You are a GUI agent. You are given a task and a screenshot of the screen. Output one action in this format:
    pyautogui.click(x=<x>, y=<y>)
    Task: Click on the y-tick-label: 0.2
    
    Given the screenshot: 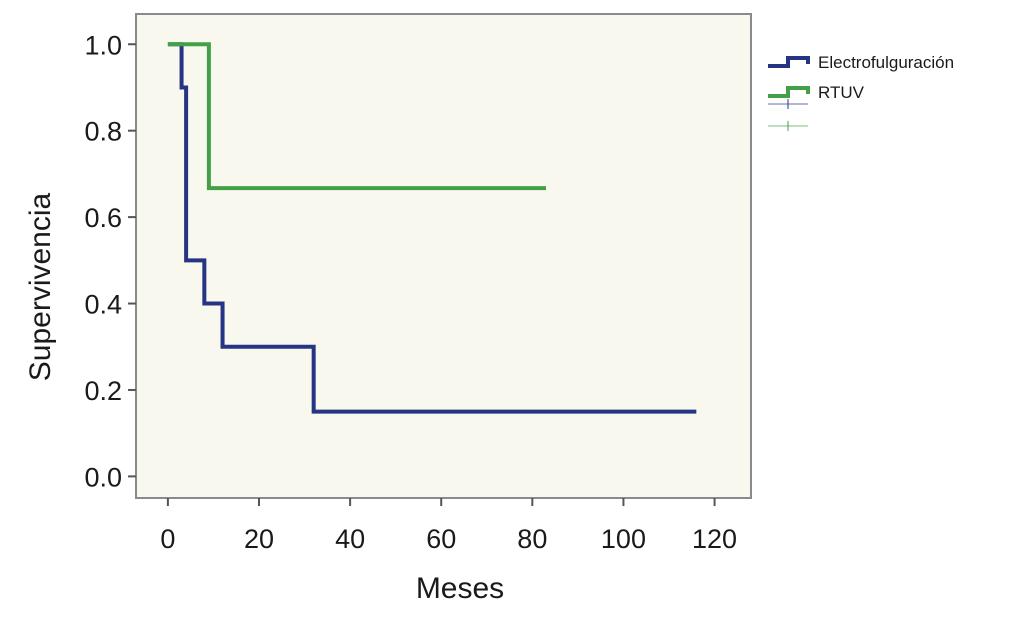 What is the action you would take?
    pyautogui.click(x=103, y=391)
    